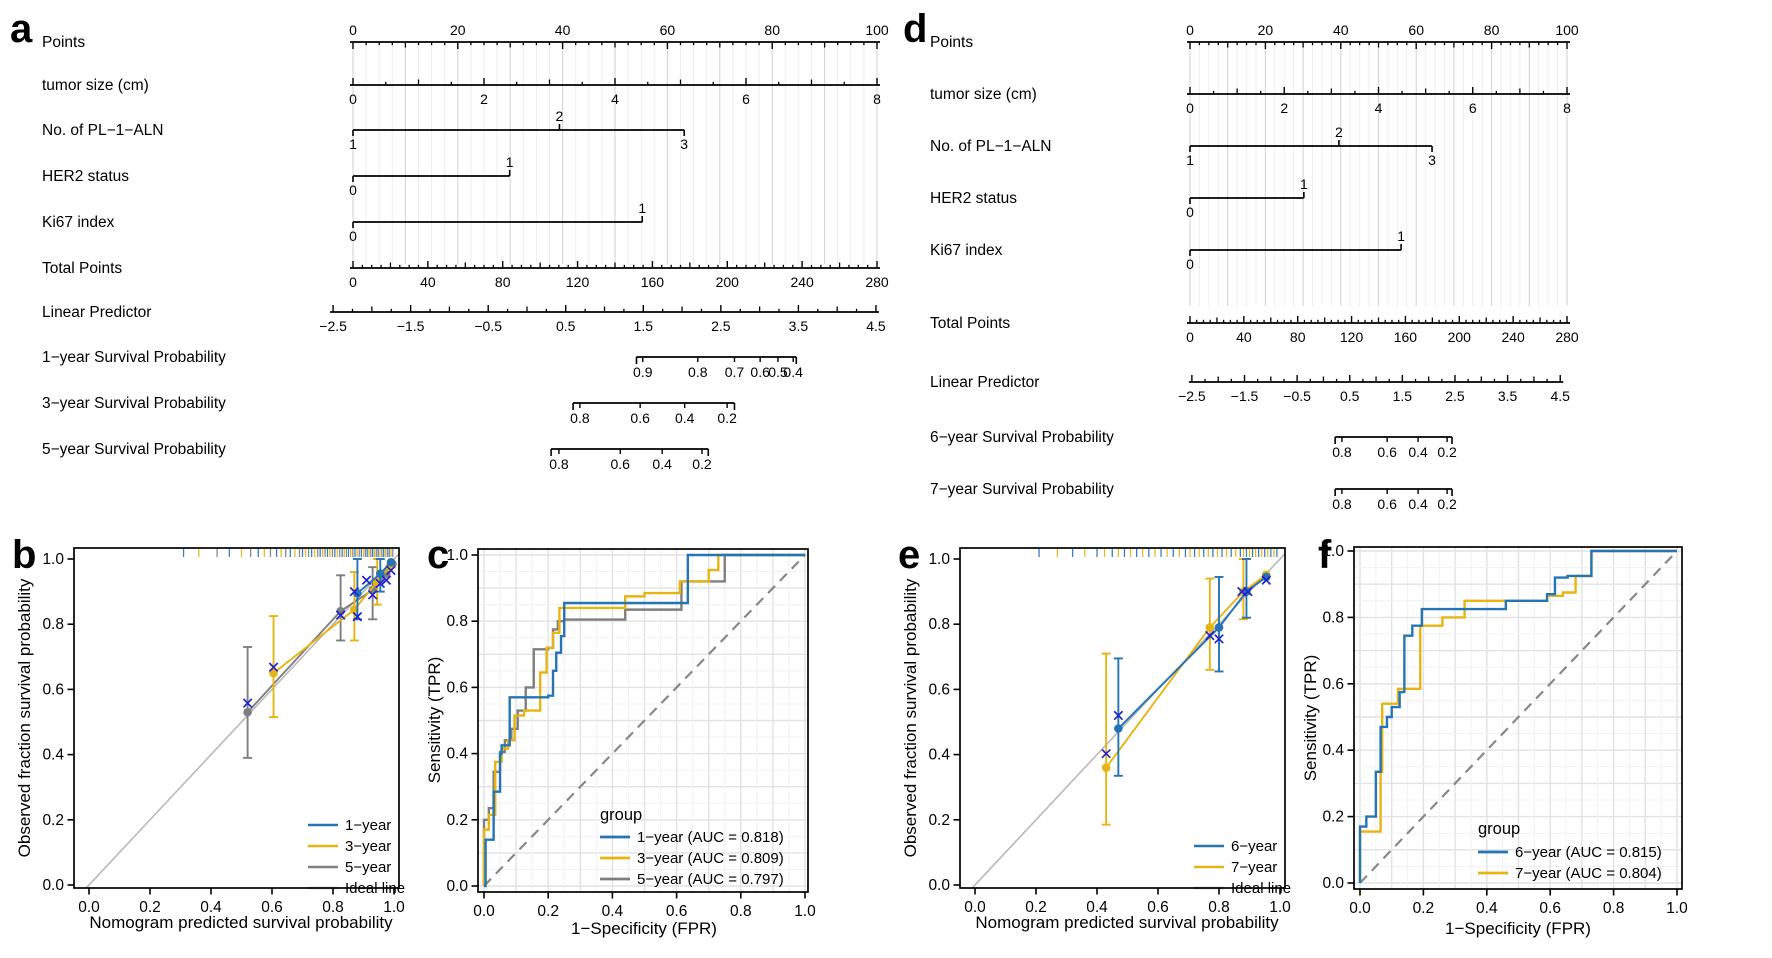  Describe the element at coordinates (389, 410) in the screenshot. I see `nomogram-row-3-year-survival-probability: 3−year Survival Probability 0.8 0.6 0.4 0.2` at that location.